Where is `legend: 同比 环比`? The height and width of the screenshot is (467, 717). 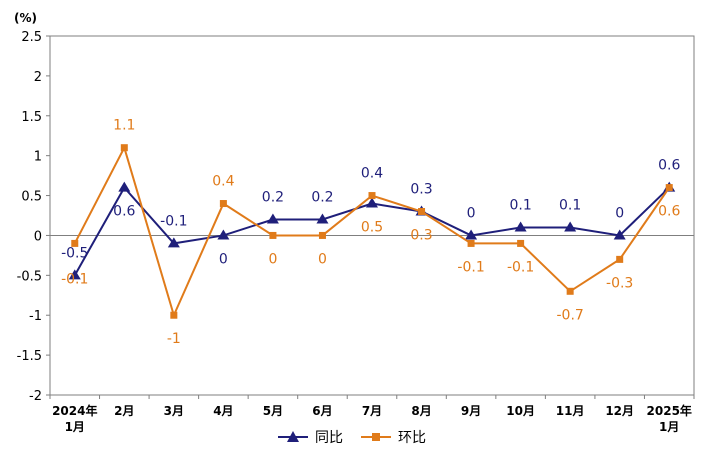
legend: 同比 环比 is located at coordinates (352, 438).